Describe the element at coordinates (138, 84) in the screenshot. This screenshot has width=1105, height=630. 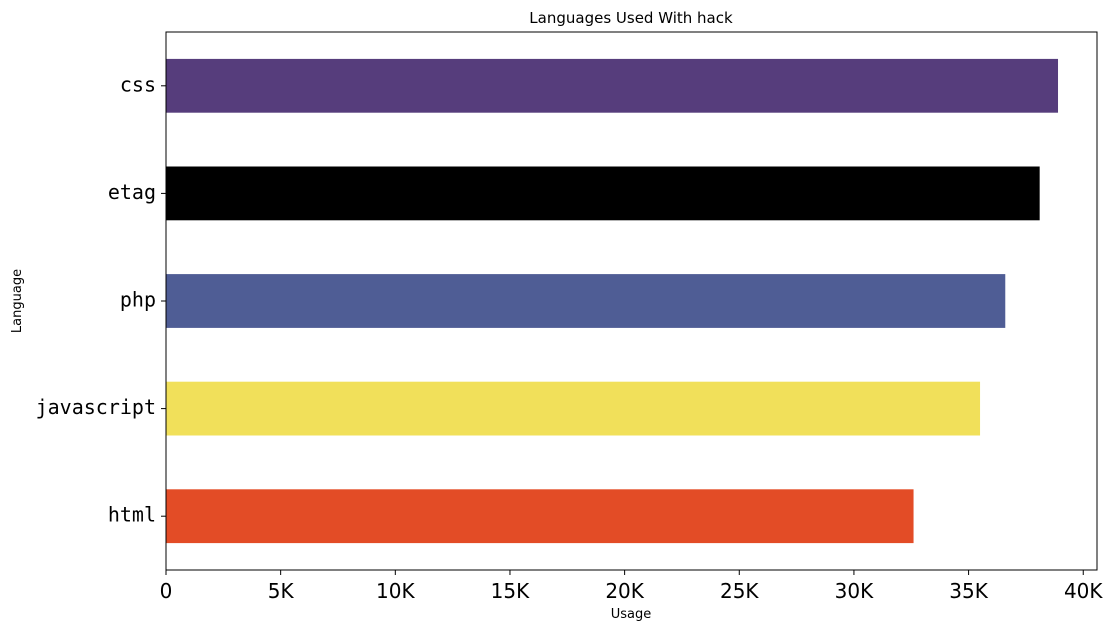
I see `y-tick-label-css: css` at that location.